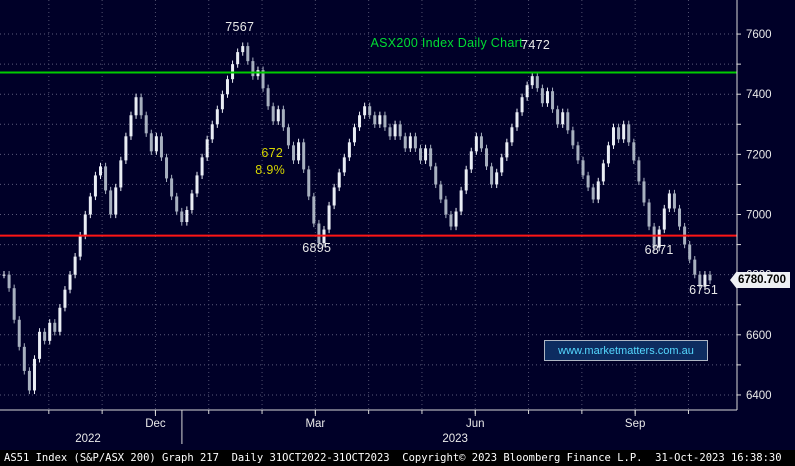 The image size is (795, 466). Describe the element at coordinates (759, 95) in the screenshot. I see `y-axis-label: 7400` at that location.